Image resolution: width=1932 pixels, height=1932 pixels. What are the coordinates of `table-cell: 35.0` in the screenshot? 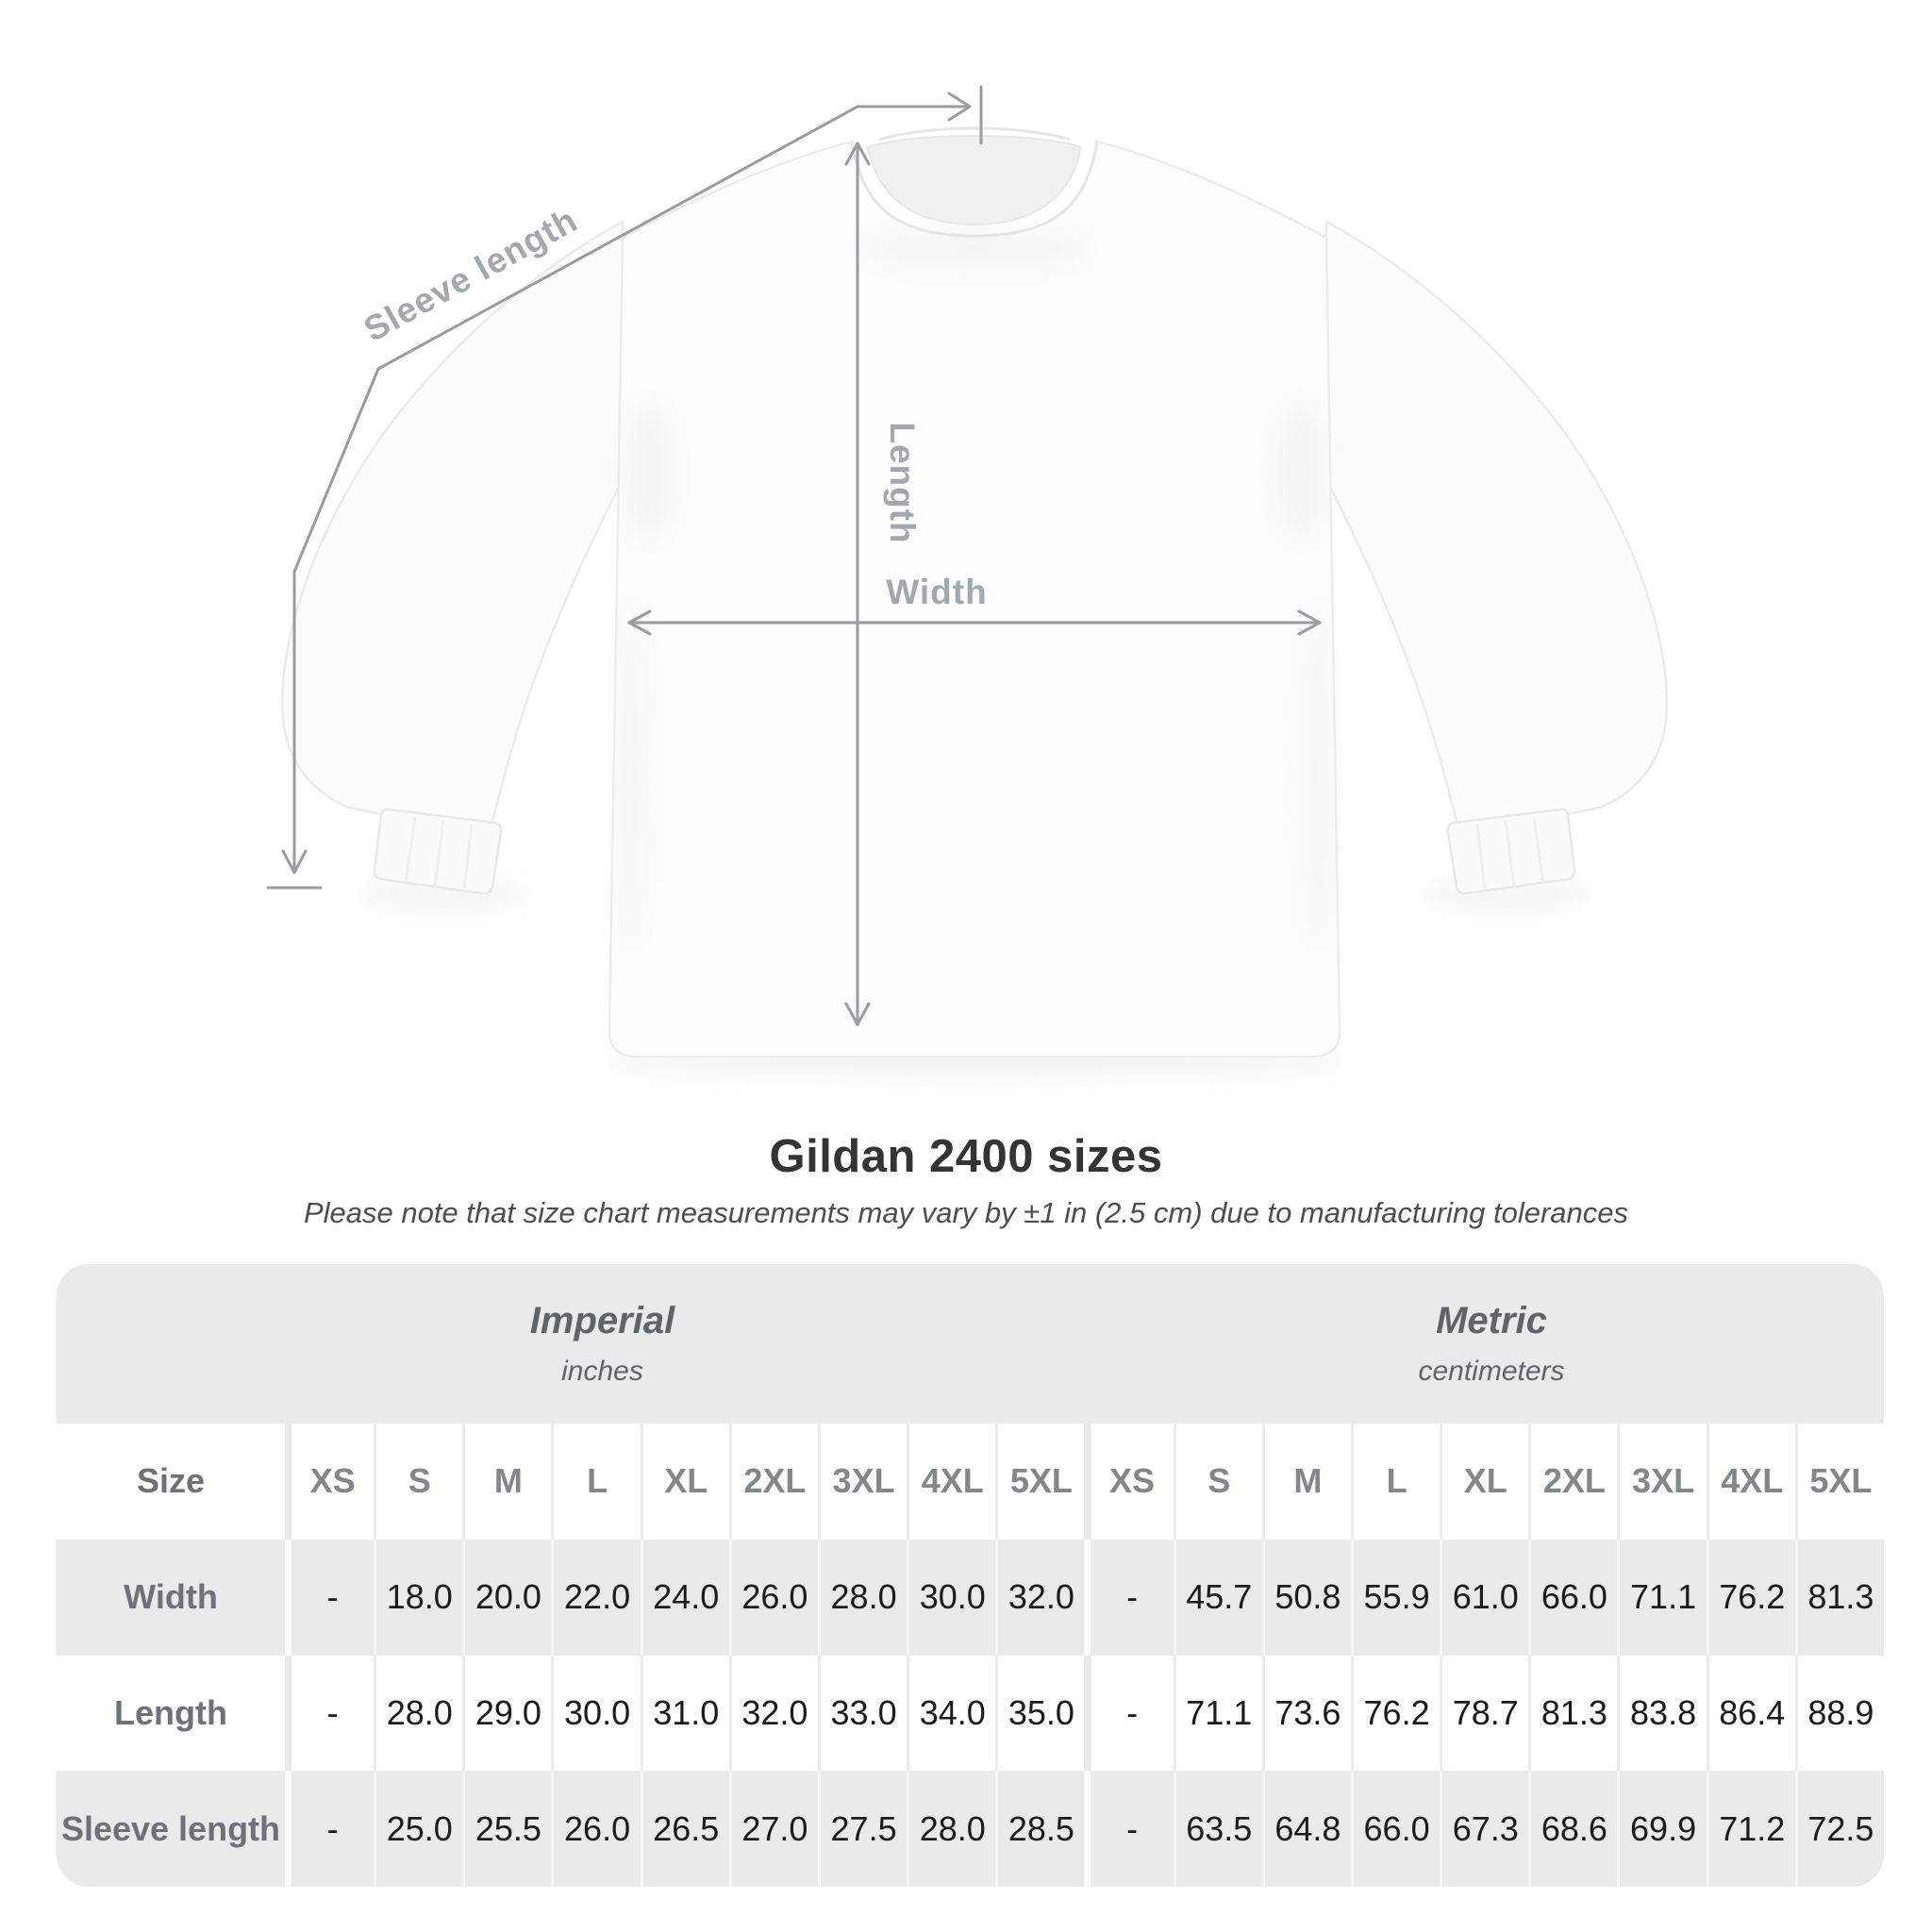 It's located at (1039, 1714).